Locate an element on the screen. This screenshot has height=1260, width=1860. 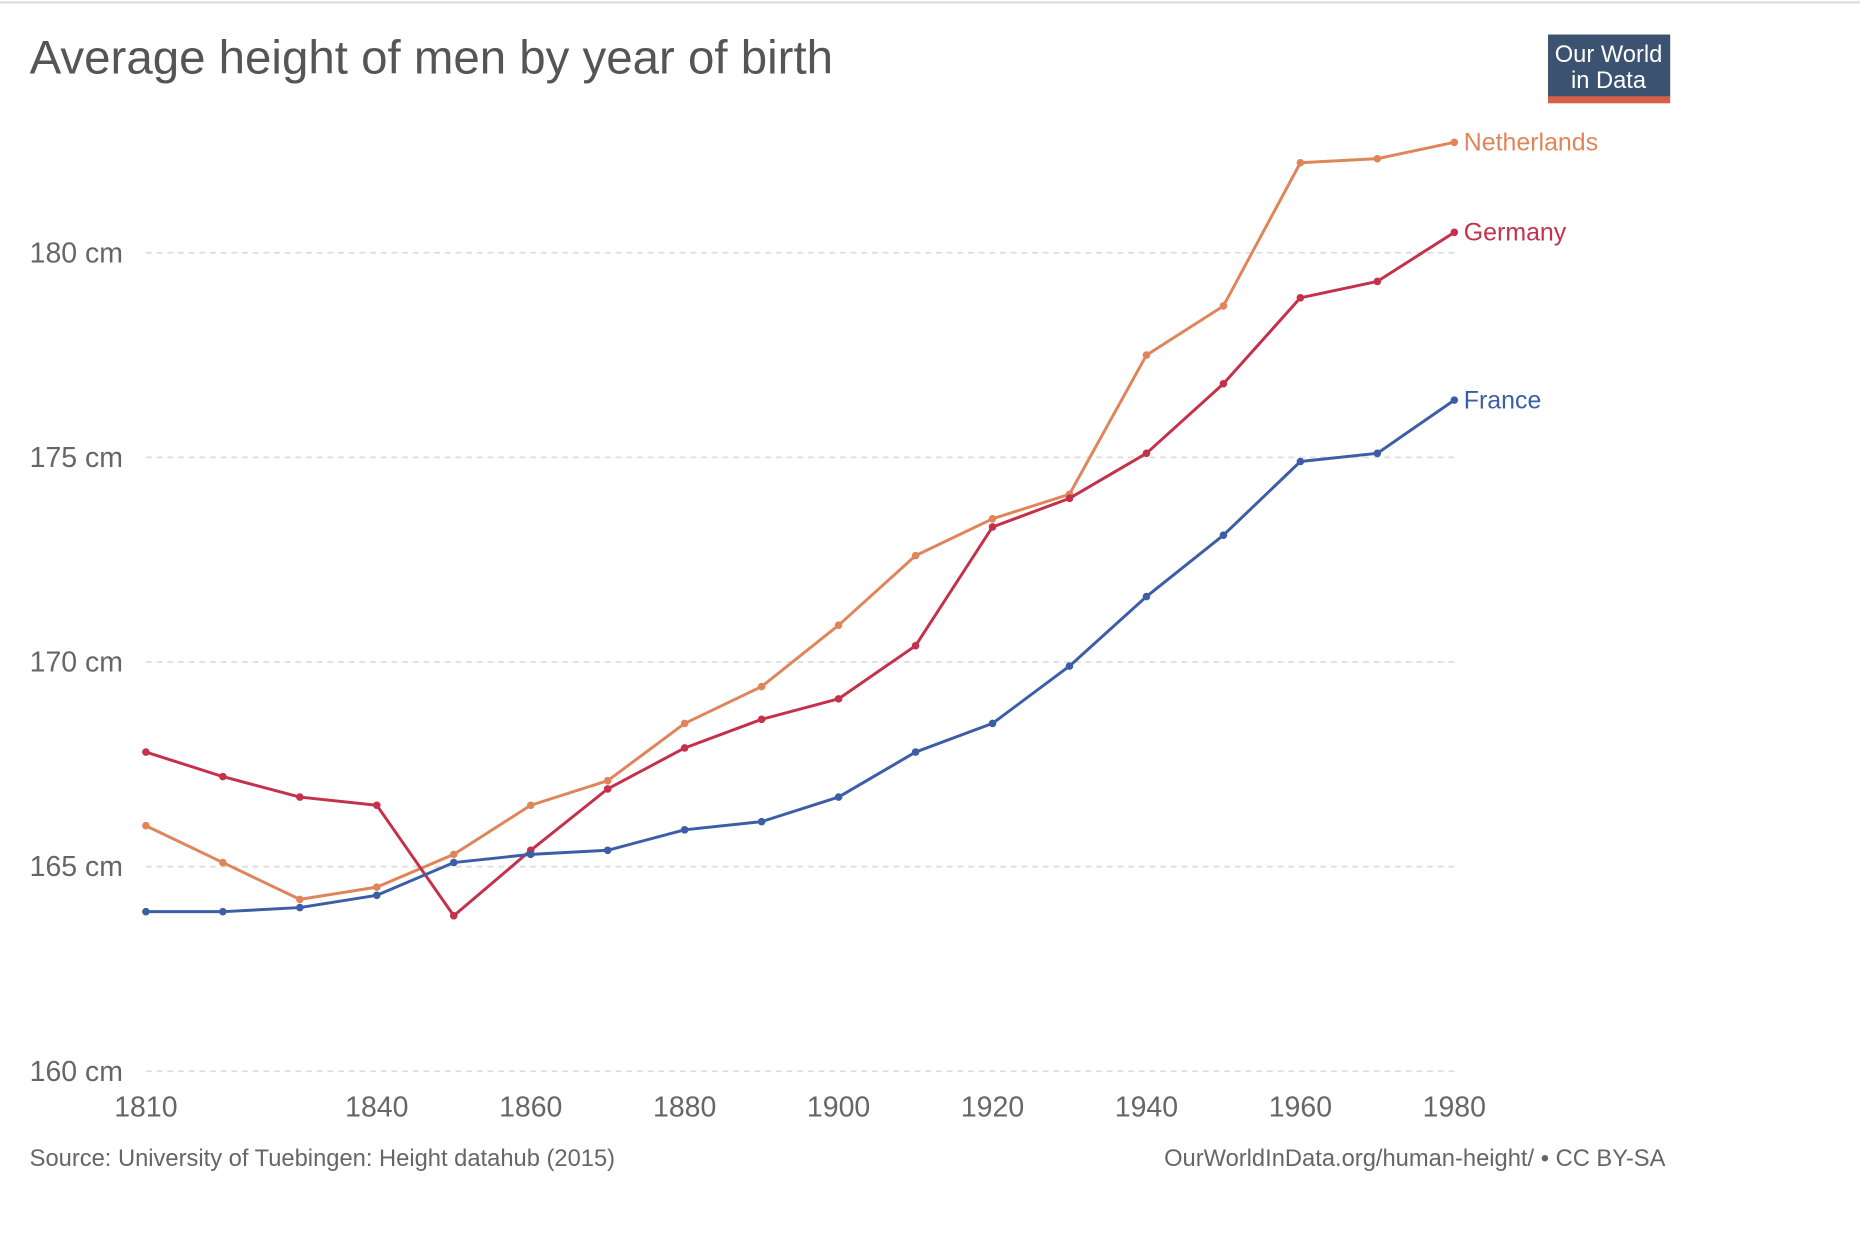
x-tick-label: 1940 is located at coordinates (1146, 1107).